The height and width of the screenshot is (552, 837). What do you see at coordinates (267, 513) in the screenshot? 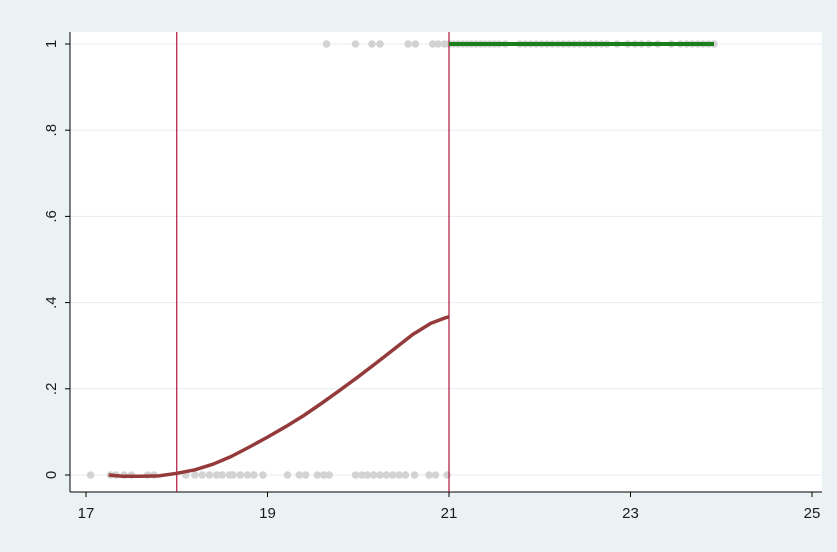
I see `x-tick-label-1: 19` at bounding box center [267, 513].